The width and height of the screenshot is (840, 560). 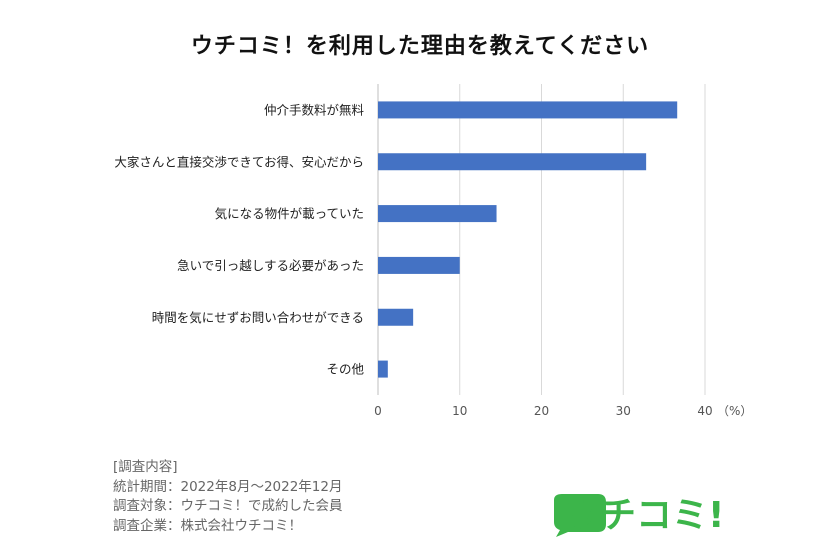 I want to click on survey-company: 調査企業：株式会社ウチコミ！, so click(x=207, y=525).